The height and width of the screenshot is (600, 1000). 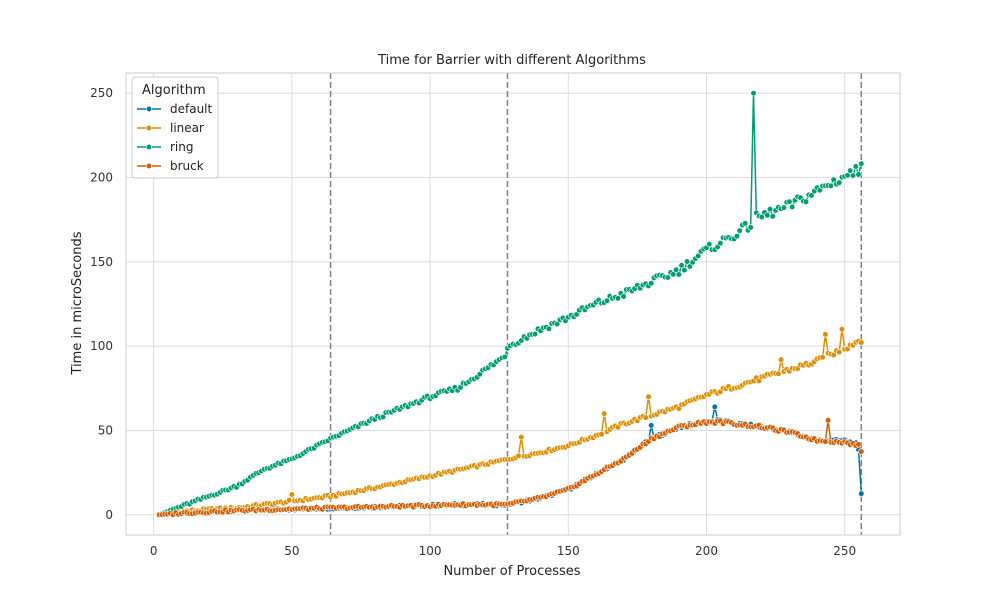 I want to click on y-tick-label: 100, so click(x=101, y=346).